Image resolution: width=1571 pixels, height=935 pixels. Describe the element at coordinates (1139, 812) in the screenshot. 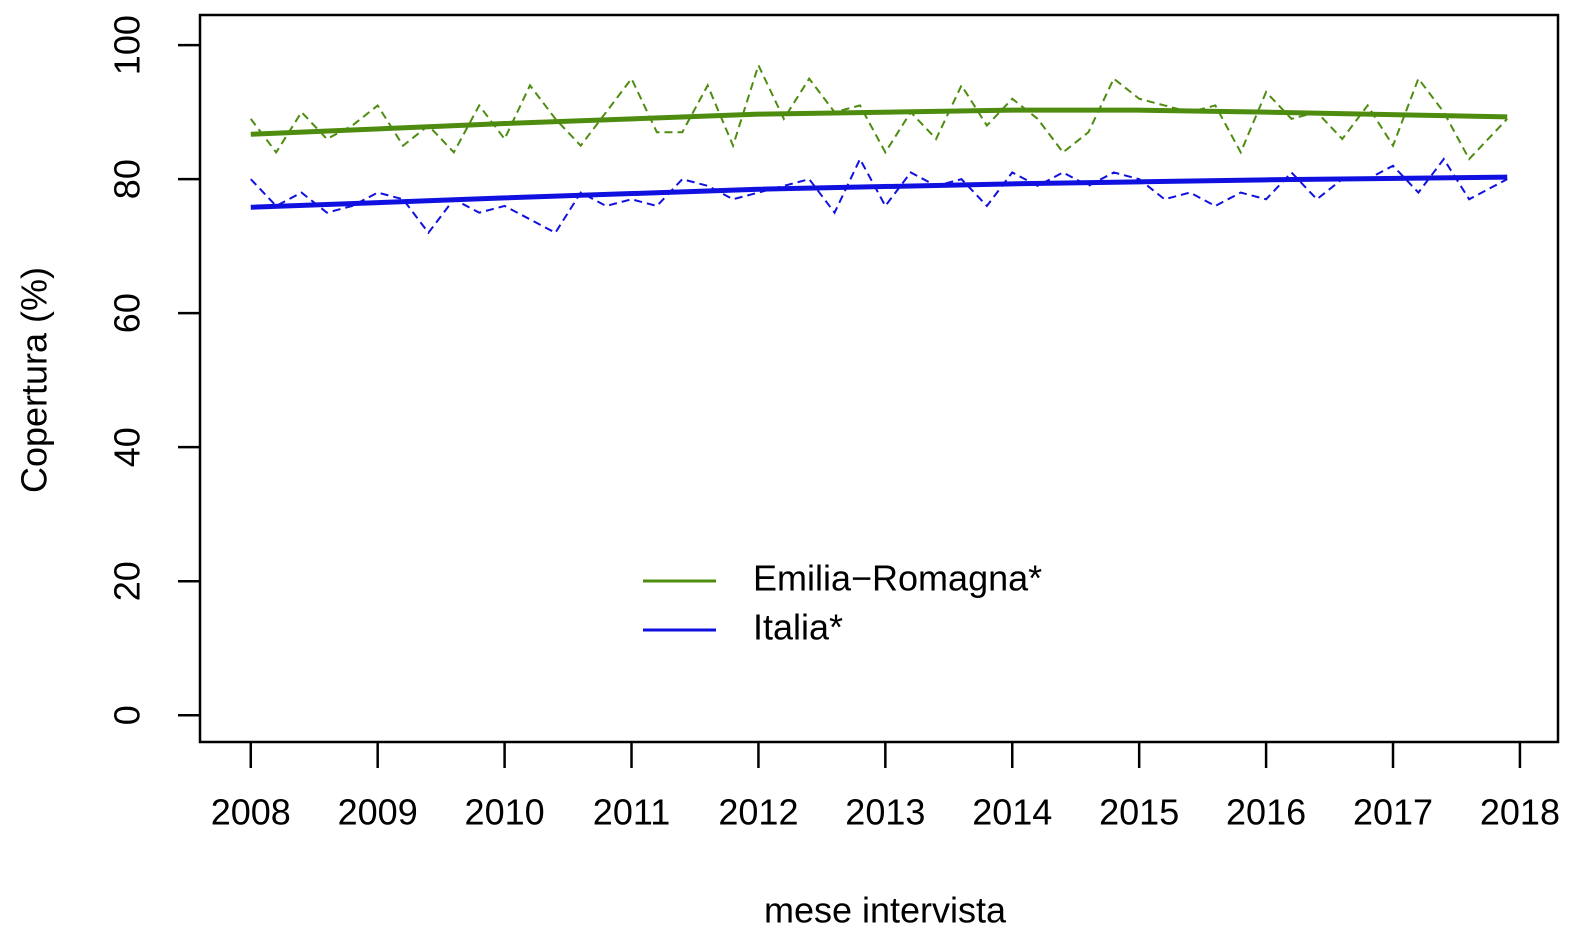

I see `x-tick-label: 2015` at that location.